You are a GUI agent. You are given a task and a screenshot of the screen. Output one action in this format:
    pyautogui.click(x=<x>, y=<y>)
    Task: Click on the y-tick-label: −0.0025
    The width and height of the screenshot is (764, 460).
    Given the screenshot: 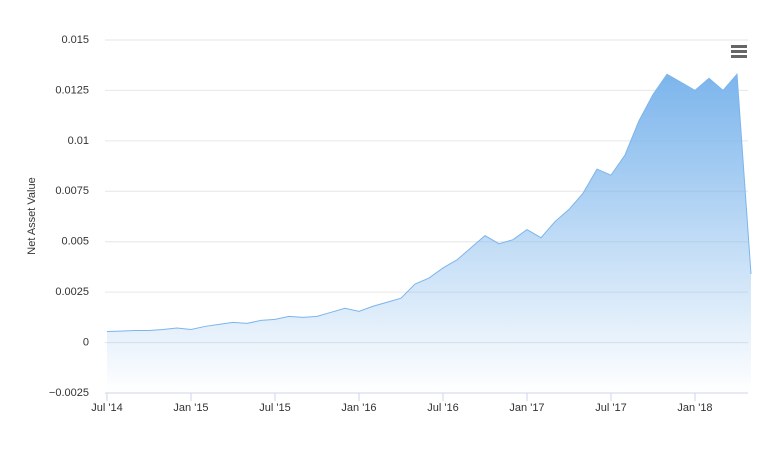 What is the action you would take?
    pyautogui.click(x=69, y=393)
    